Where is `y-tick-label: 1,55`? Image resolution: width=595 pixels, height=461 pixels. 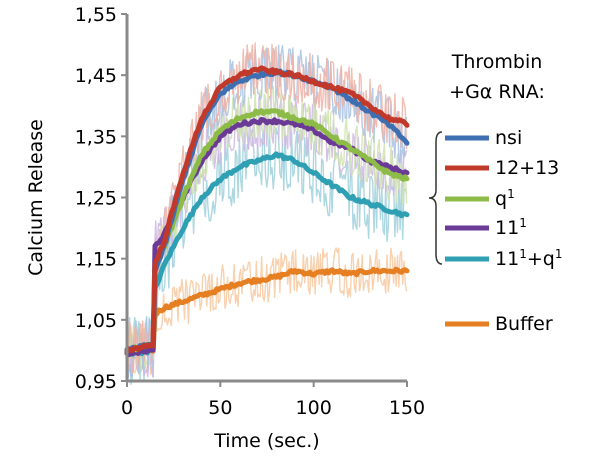 y-tick-label: 1,55 is located at coordinates (96, 15).